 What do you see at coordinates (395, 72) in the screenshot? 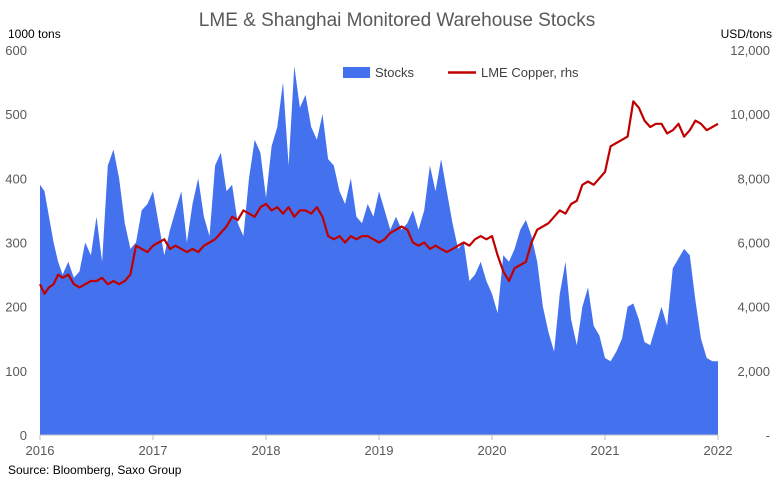
I see `legend-label-stocks: Stocks` at bounding box center [395, 72].